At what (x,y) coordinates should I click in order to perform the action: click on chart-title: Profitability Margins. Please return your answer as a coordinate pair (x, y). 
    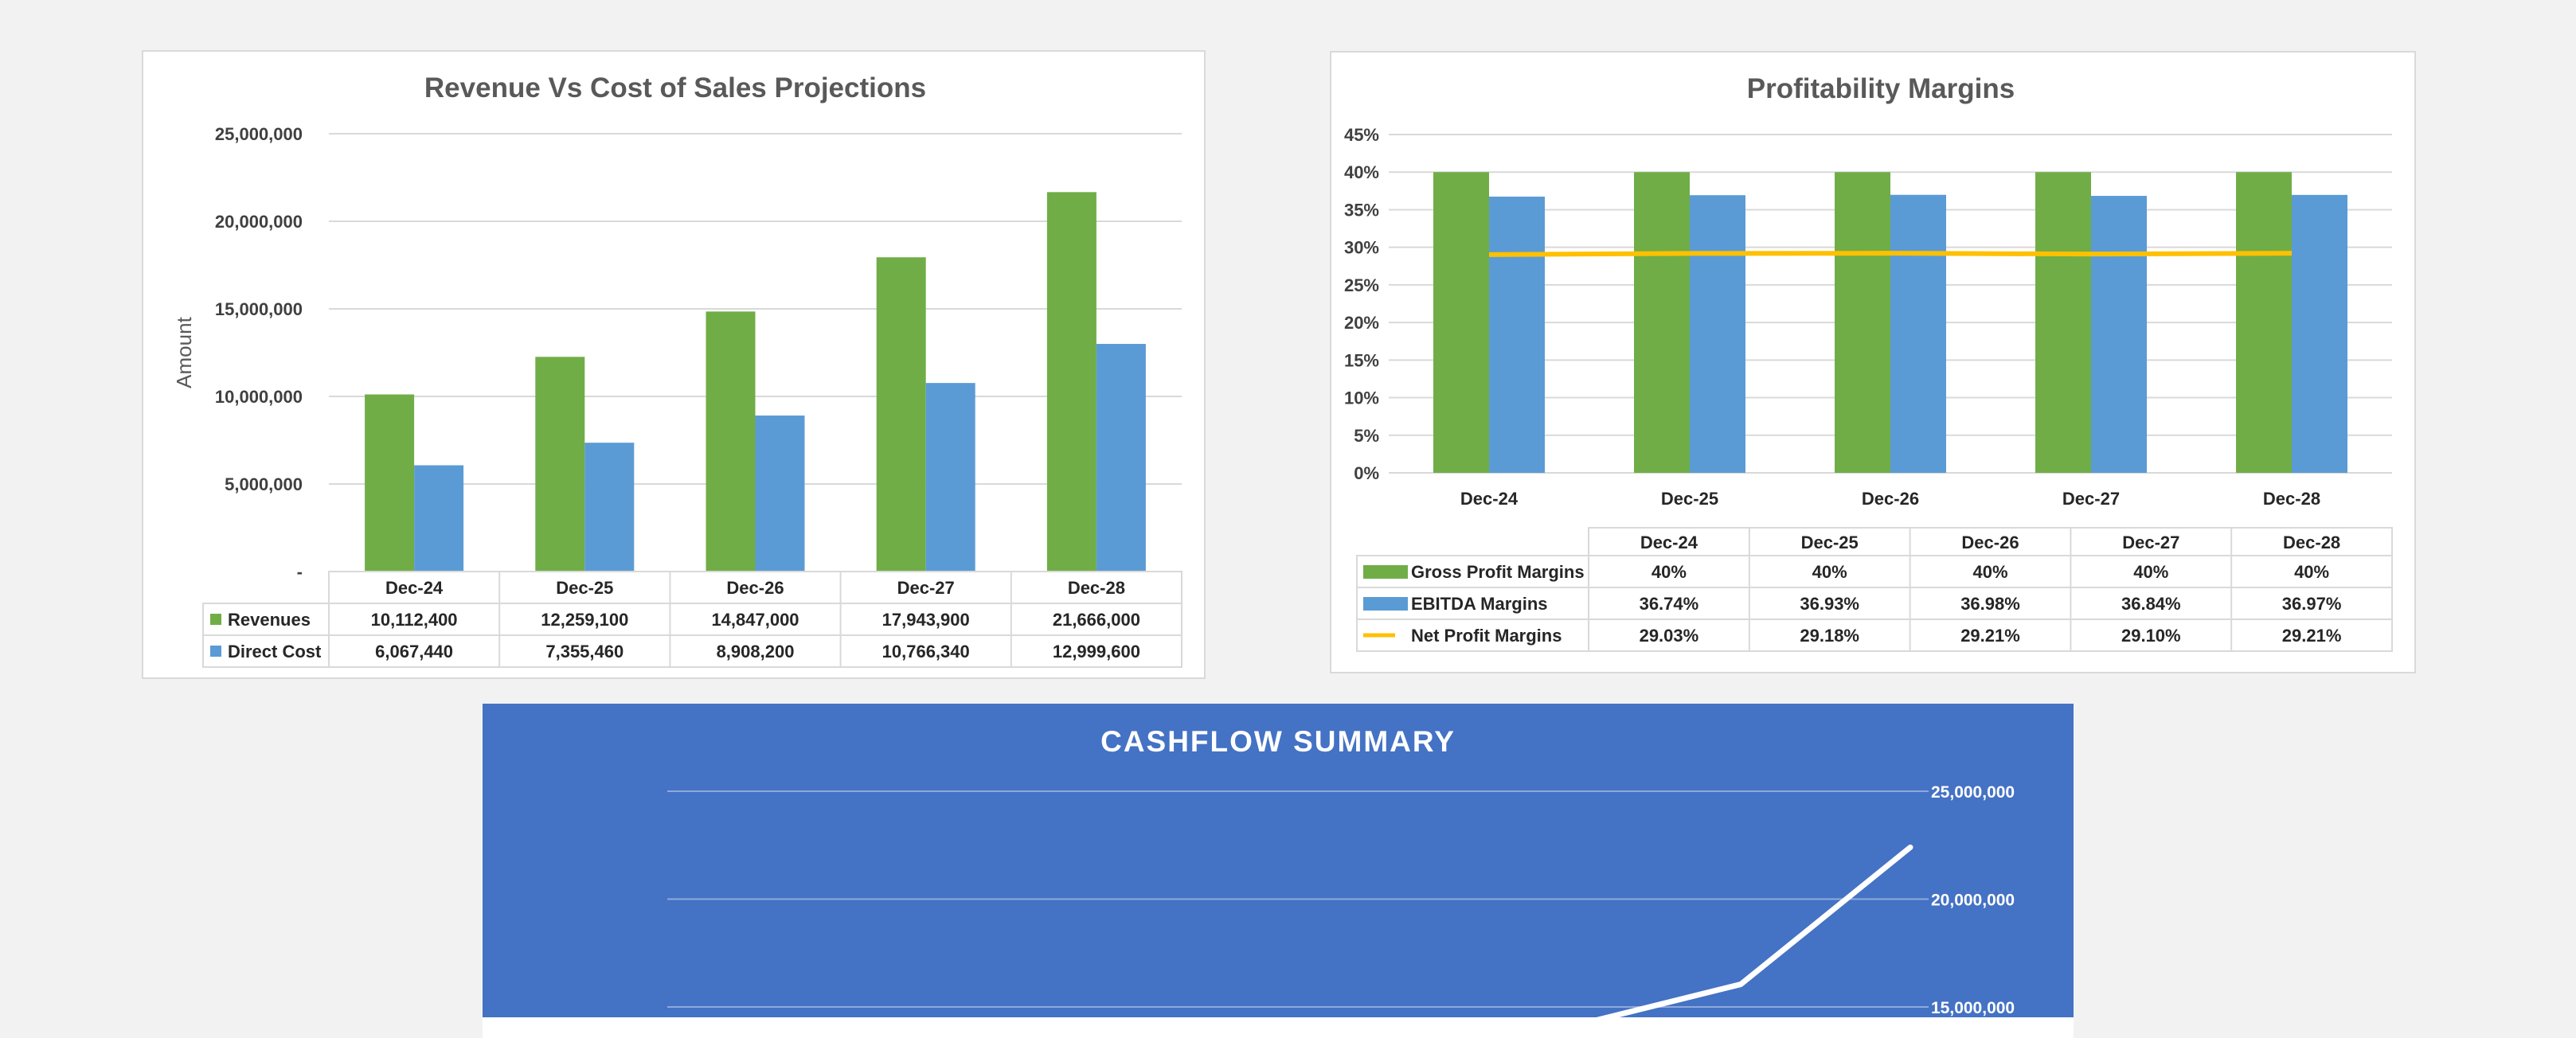
    Looking at the image, I should click on (1881, 88).